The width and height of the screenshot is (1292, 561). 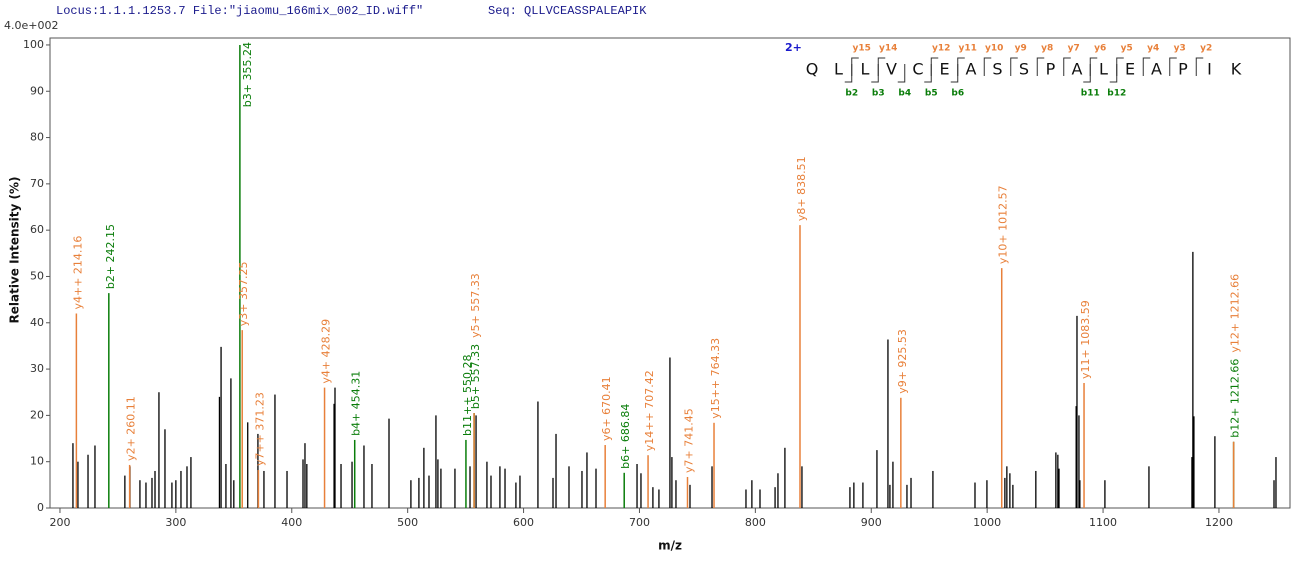 I want to click on b-ion-label: b5, so click(x=931, y=94).